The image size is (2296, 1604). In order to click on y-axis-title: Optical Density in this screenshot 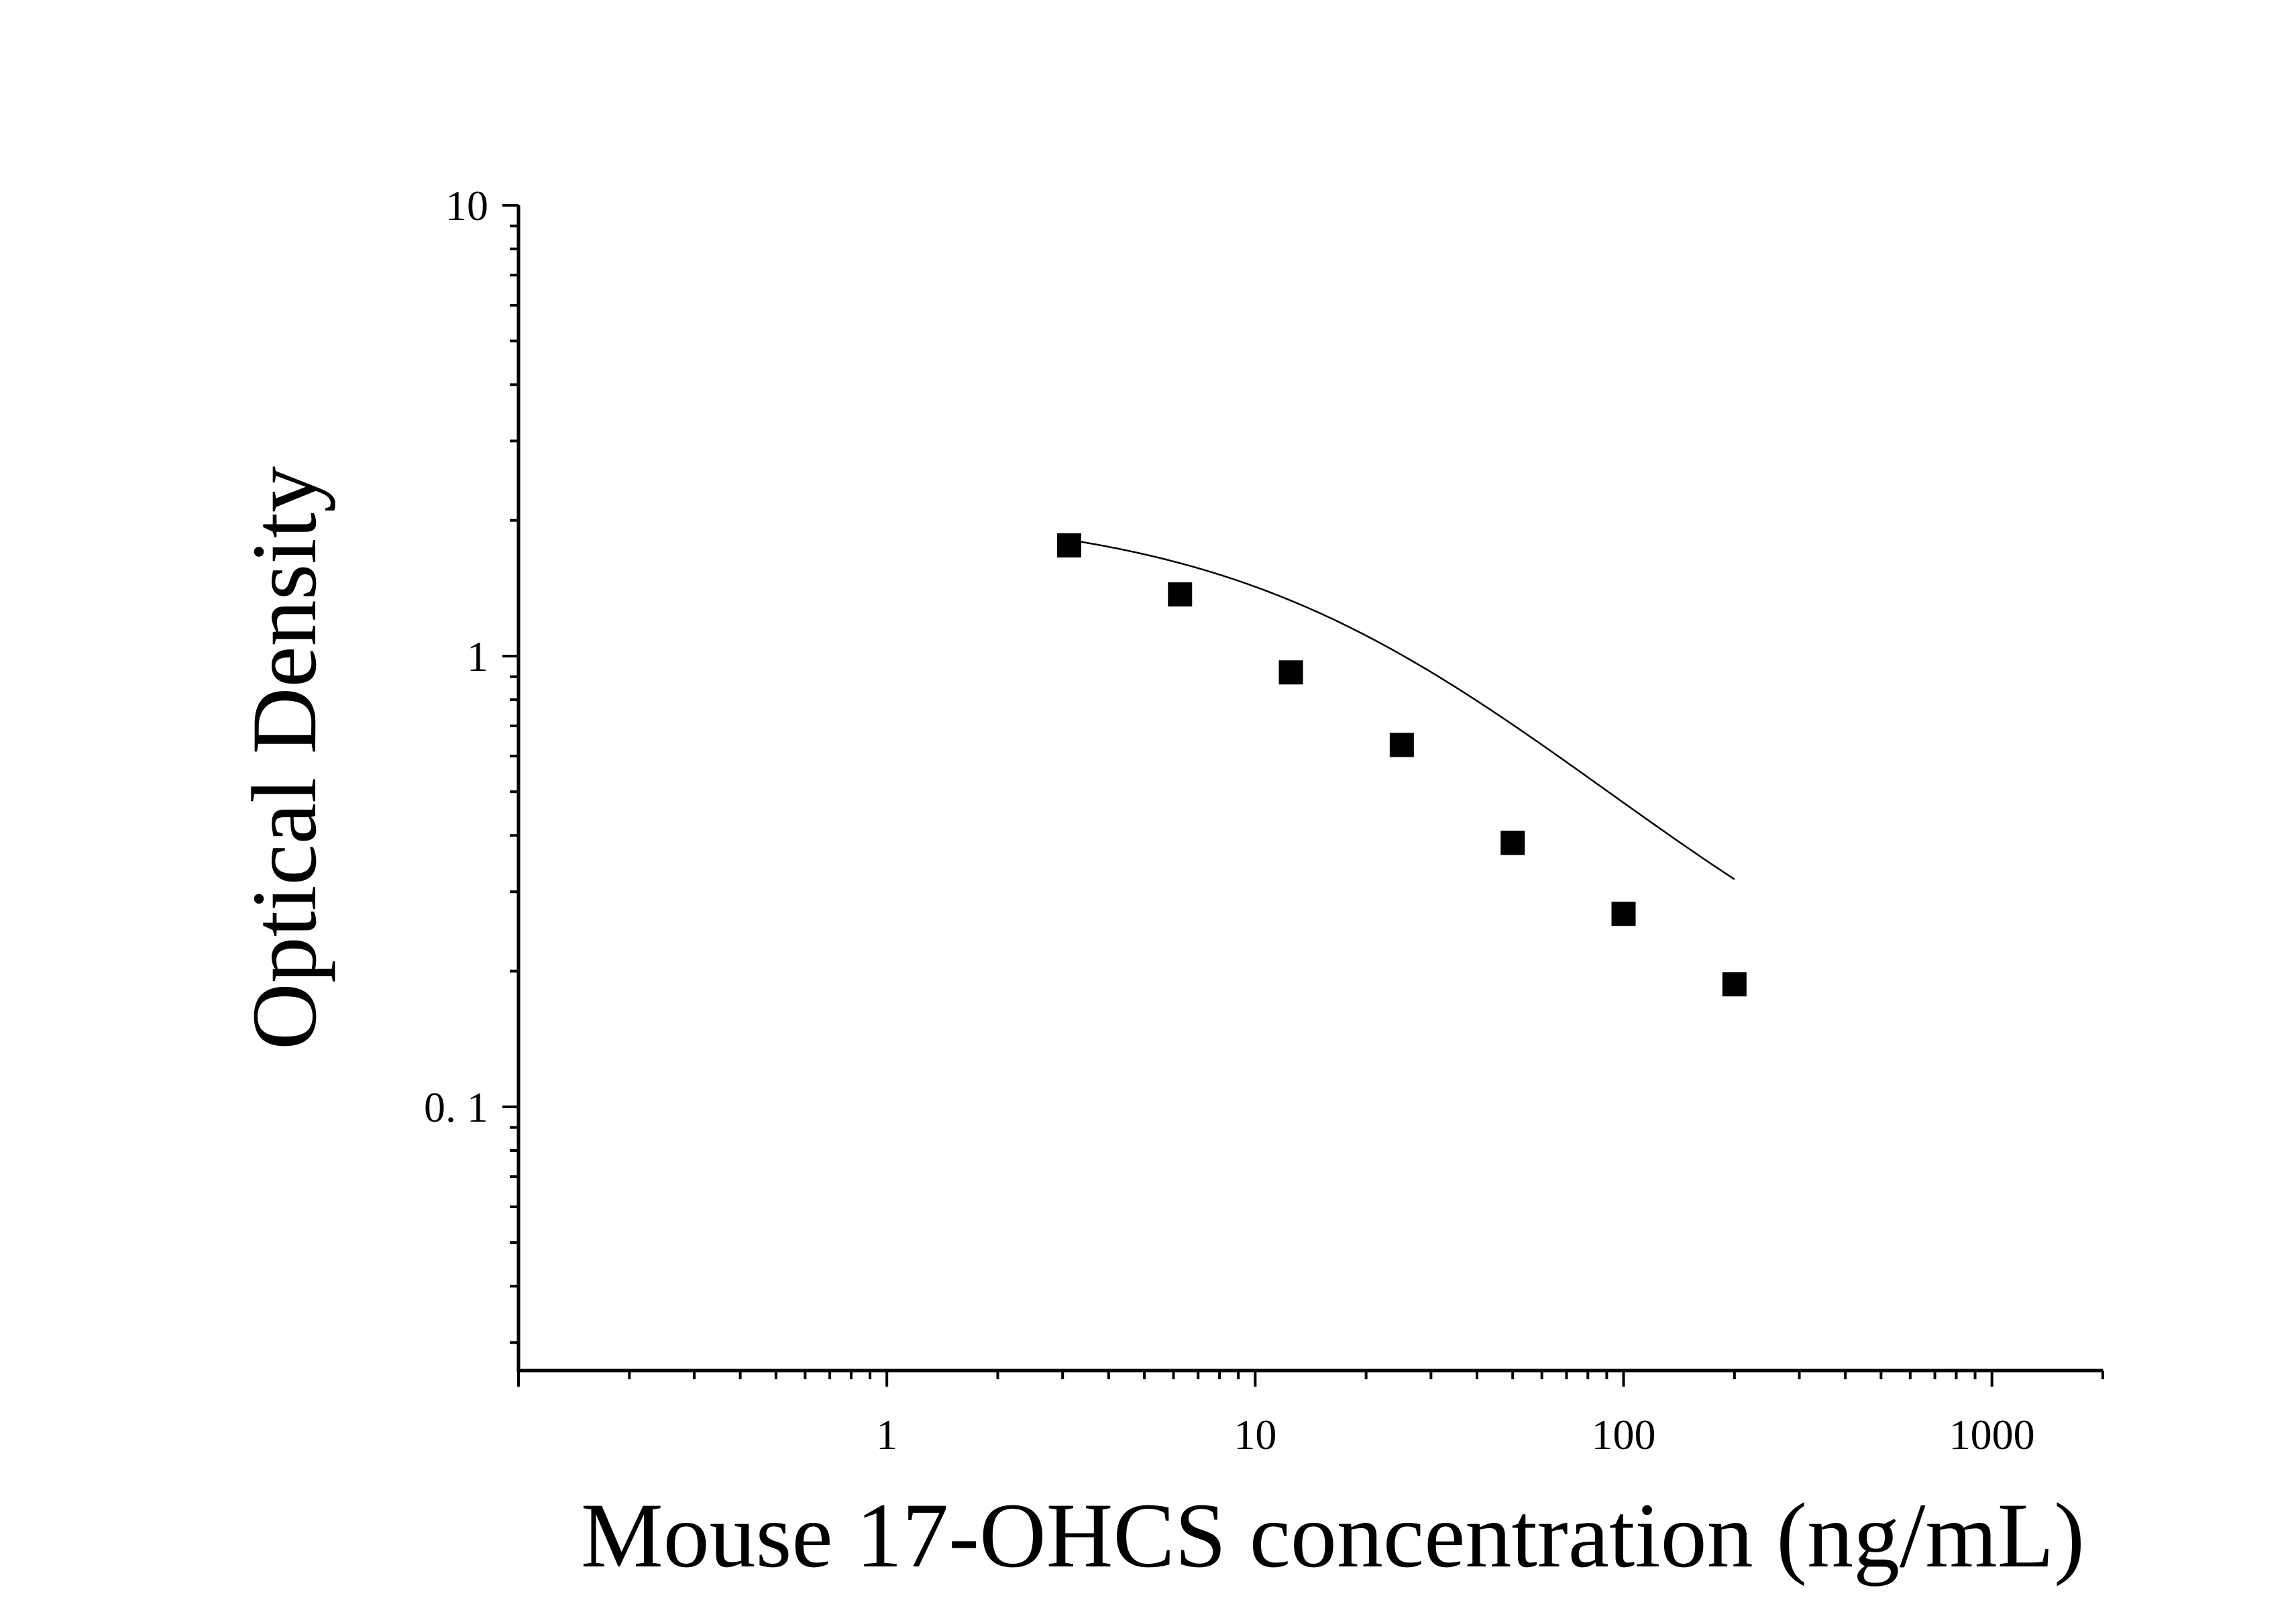, I will do `click(284, 758)`.